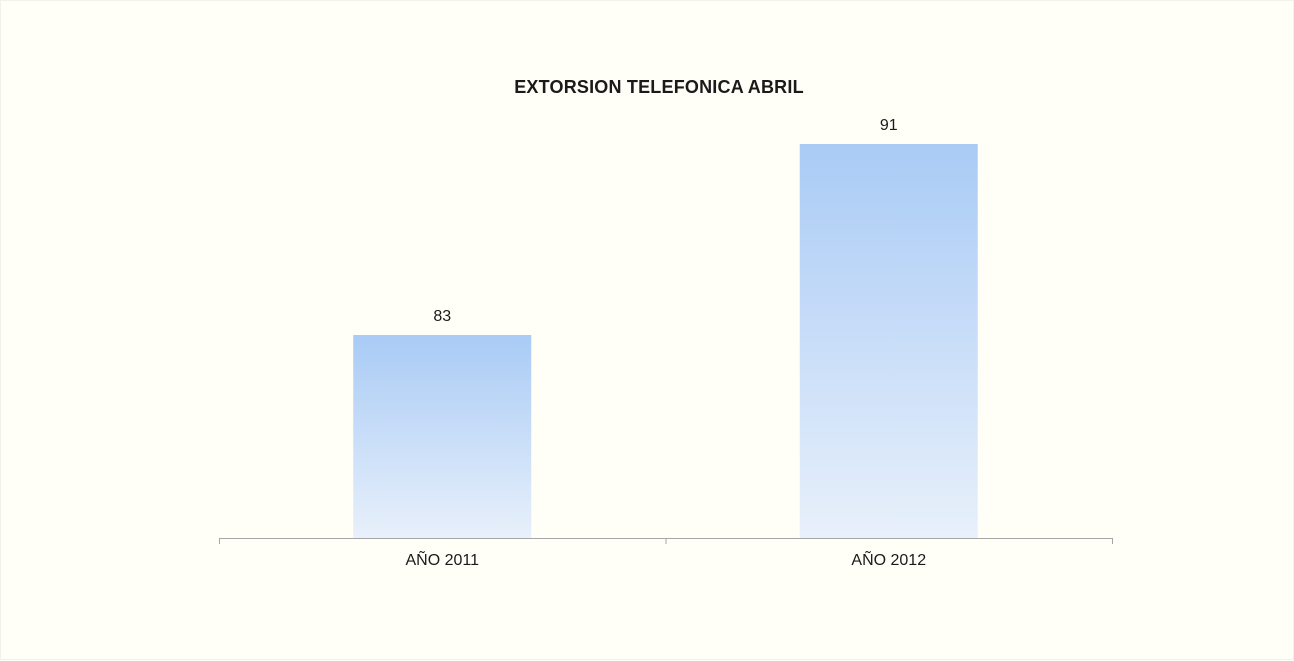 The width and height of the screenshot is (1294, 661). I want to click on chart-title: EXTORSION TELEFONICA ABRIL, so click(659, 87).